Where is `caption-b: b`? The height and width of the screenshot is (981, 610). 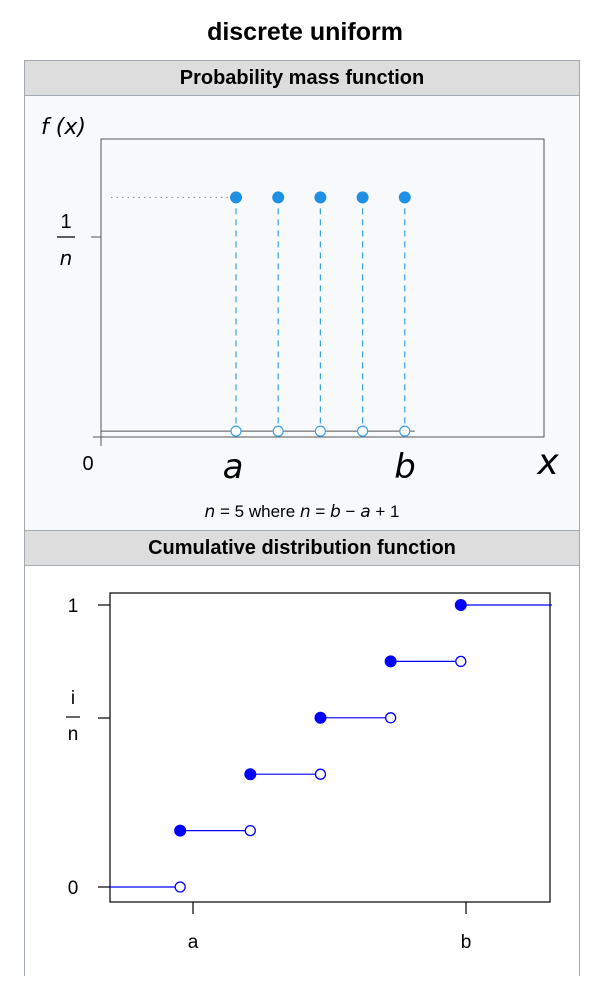
caption-b: b is located at coordinates (335, 512).